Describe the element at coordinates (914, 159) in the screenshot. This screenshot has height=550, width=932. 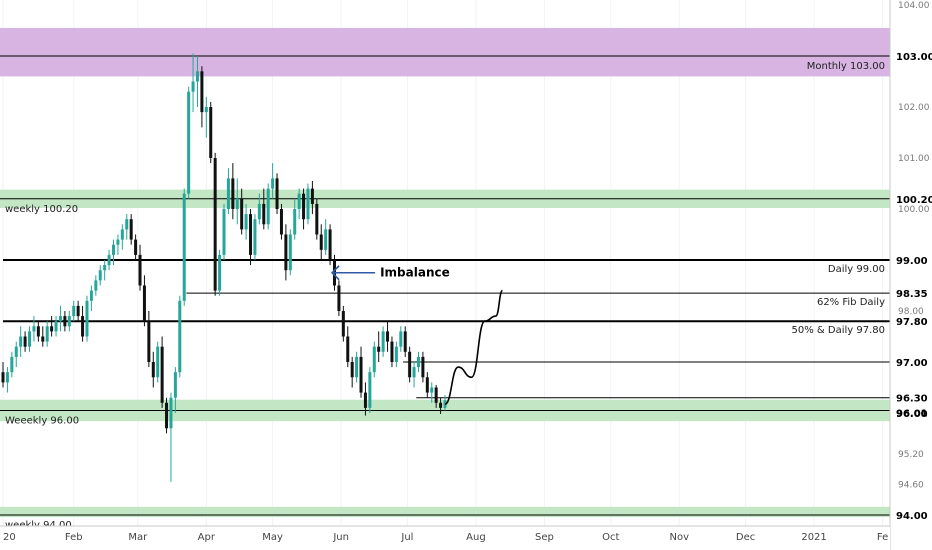
I see `y-tick-label: 101.00` at that location.